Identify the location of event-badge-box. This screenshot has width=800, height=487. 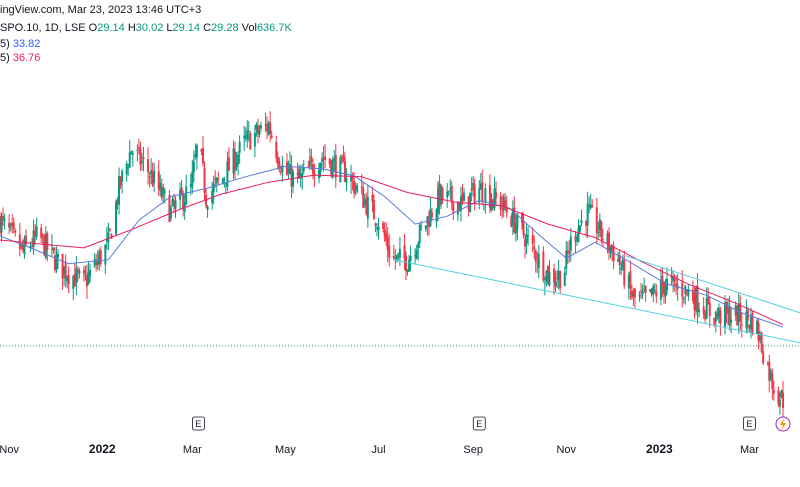
(198, 423).